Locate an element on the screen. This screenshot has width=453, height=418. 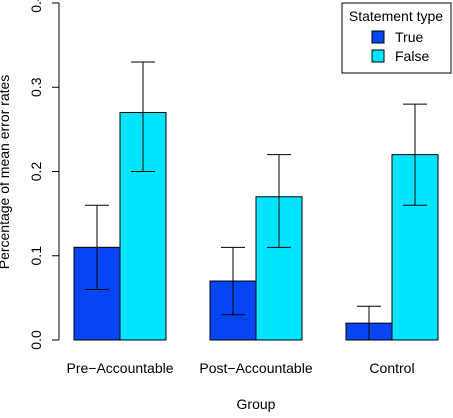
x-tick-labels: Pre−Accountable Post−Accountable Control is located at coordinates (240, 368).